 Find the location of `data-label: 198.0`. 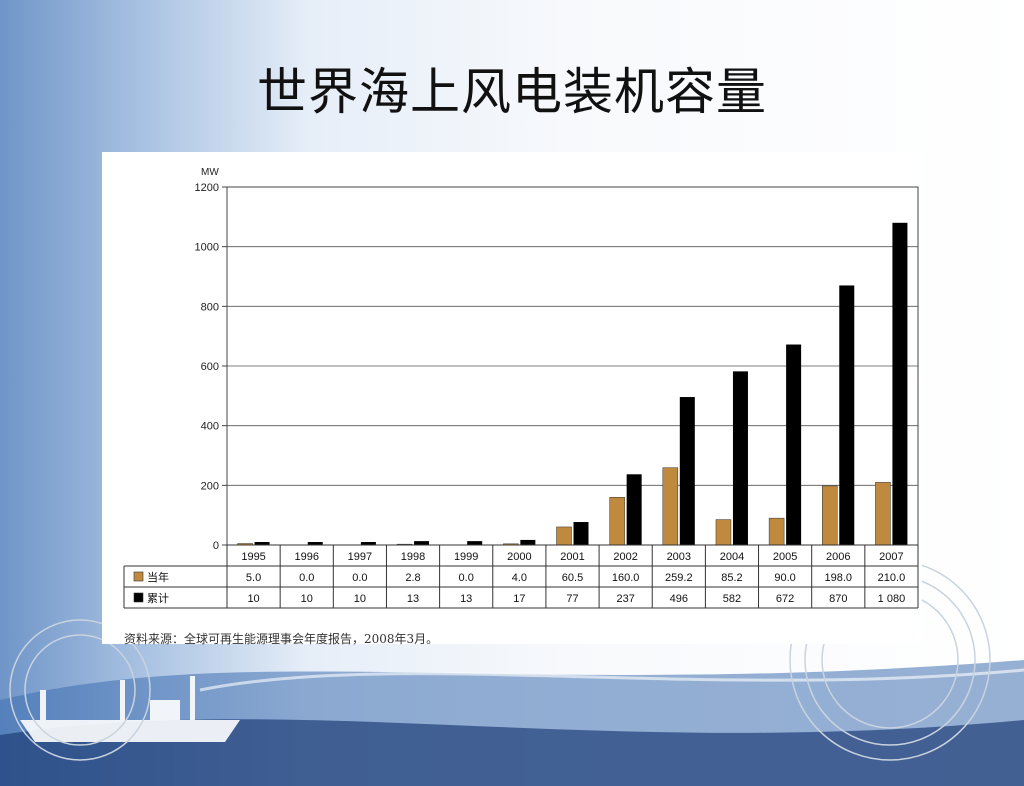

data-label: 198.0 is located at coordinates (839, 578).